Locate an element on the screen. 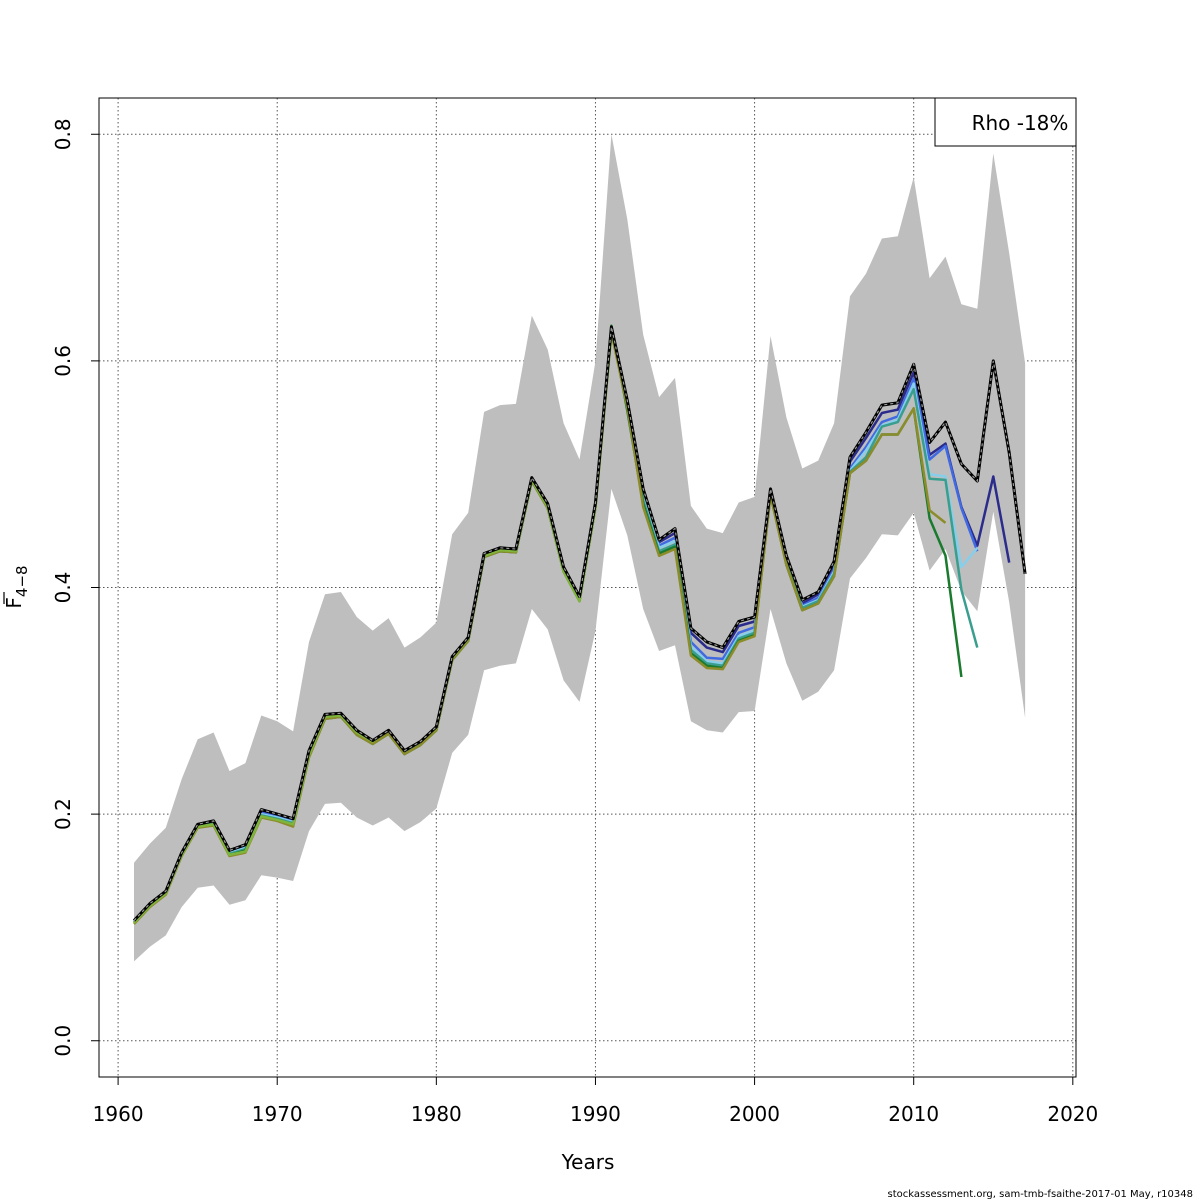  y-axis-title-sub: 4−8 is located at coordinates (22, 581).